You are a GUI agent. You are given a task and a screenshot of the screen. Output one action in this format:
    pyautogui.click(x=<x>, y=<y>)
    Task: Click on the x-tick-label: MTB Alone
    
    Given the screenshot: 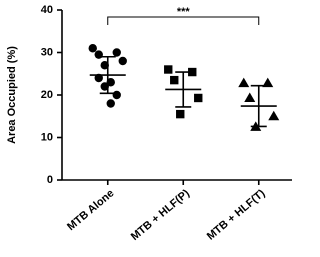 What is the action you would take?
    pyautogui.click(x=90, y=210)
    